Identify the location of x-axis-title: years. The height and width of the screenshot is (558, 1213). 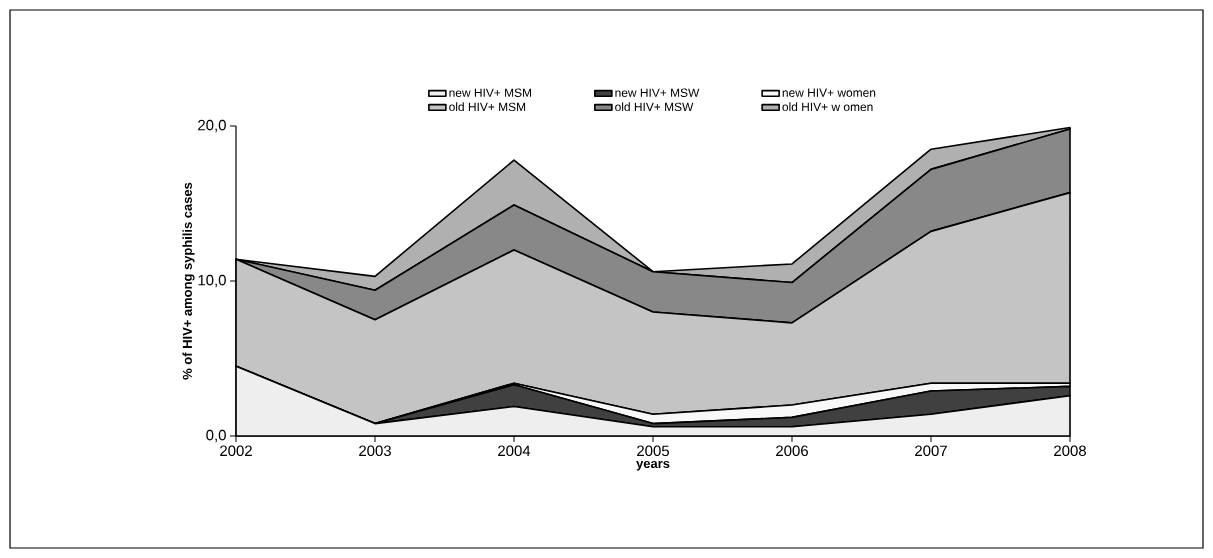
(653, 465).